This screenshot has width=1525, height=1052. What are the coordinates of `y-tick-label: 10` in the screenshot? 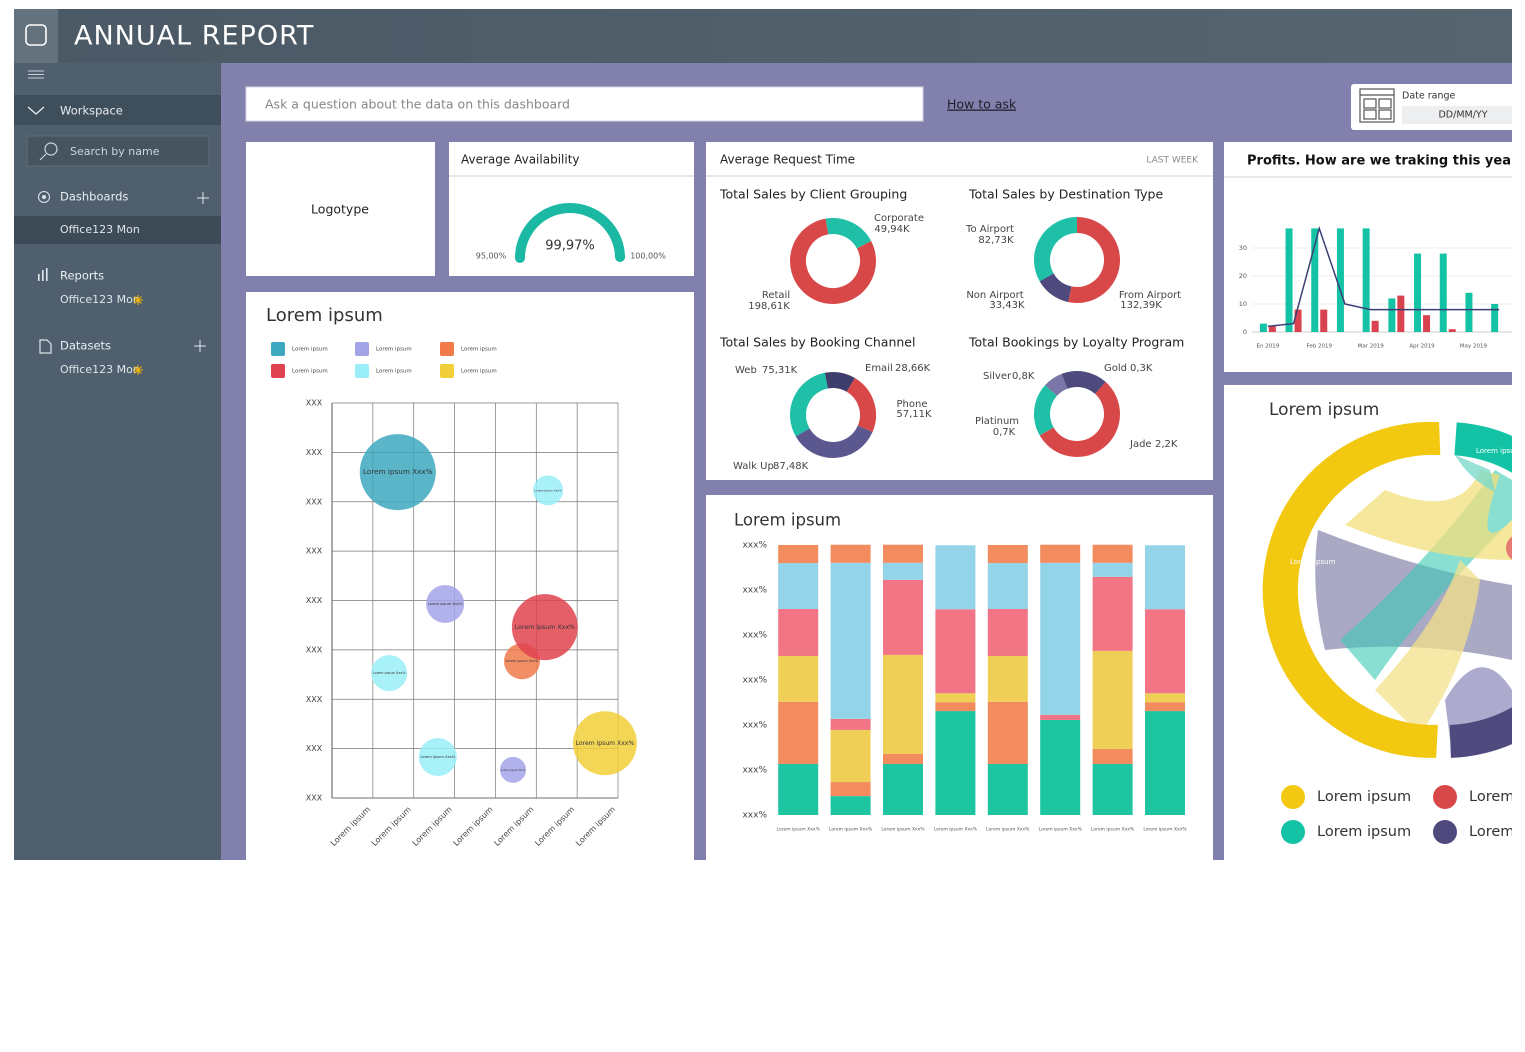 It's located at (1243, 304).